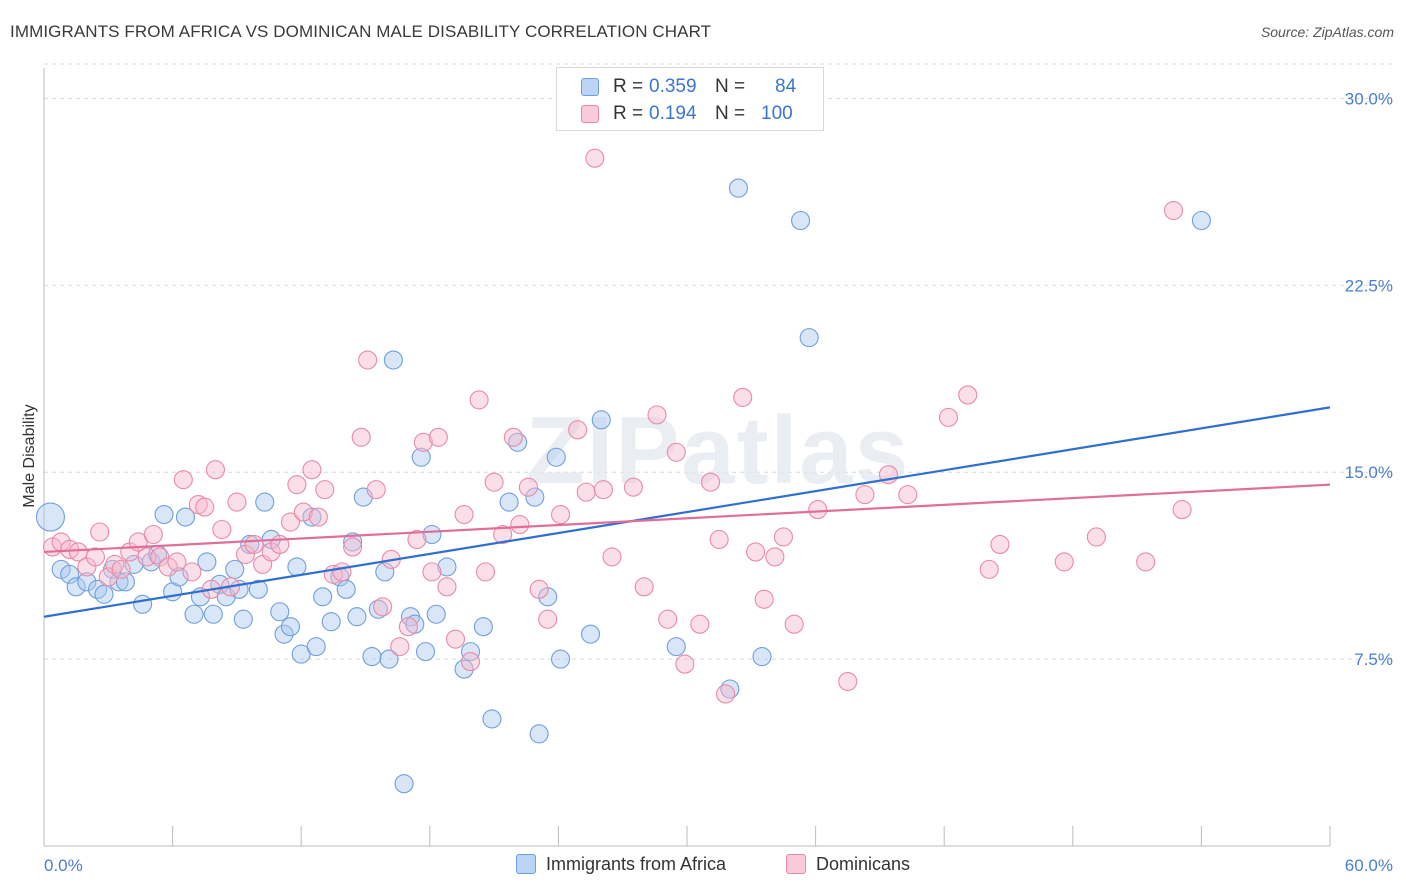  Describe the element at coordinates (621, 864) in the screenshot. I see `bottom-legend-africa: Immigrants from Africa` at that location.